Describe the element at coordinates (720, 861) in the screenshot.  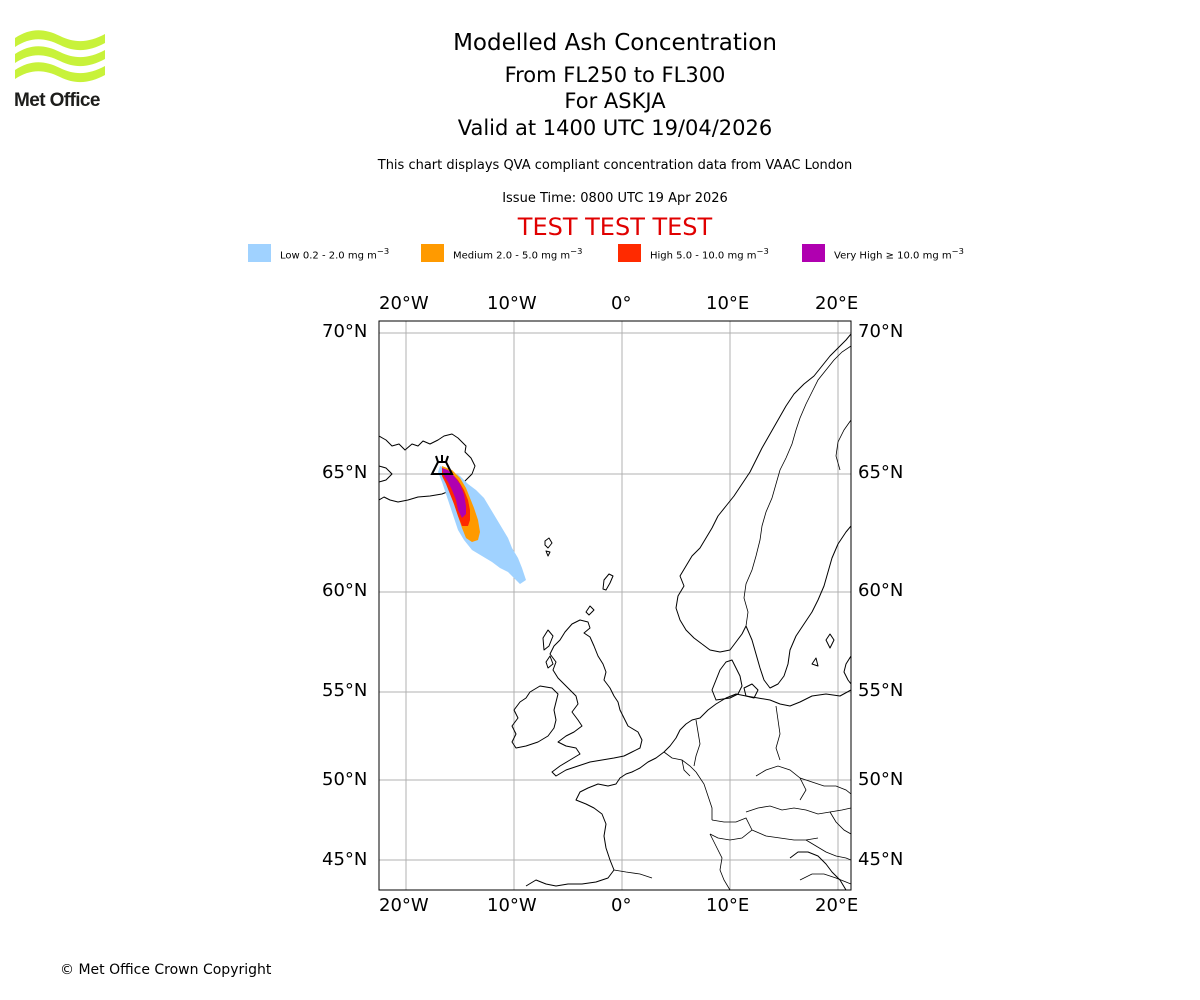
I see `border-france-italy` at that location.